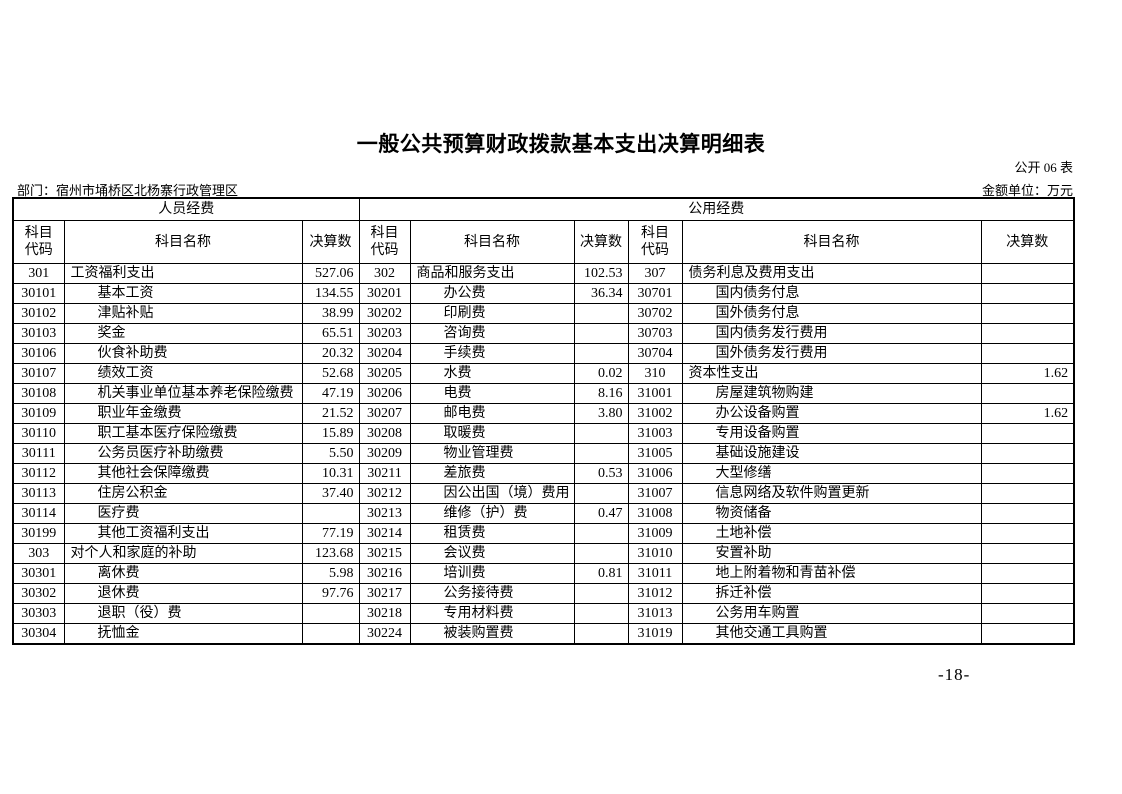  Describe the element at coordinates (543, 634) in the screenshot. I see `table-row: 30304 抚恤金 30224 被装购置费 31019 其他交通工具购置` at that location.